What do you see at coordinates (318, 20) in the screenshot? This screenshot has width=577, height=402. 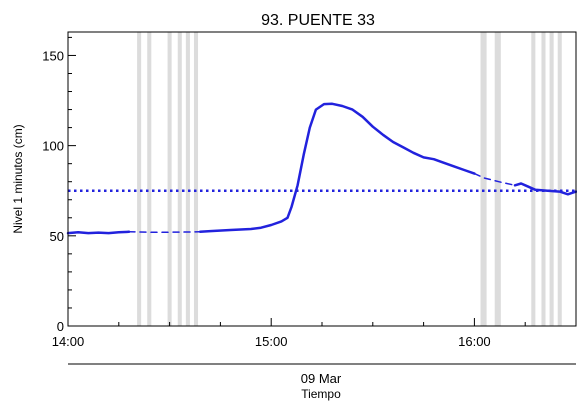 I see `chart-title: 93. PUENTE 33` at bounding box center [318, 20].